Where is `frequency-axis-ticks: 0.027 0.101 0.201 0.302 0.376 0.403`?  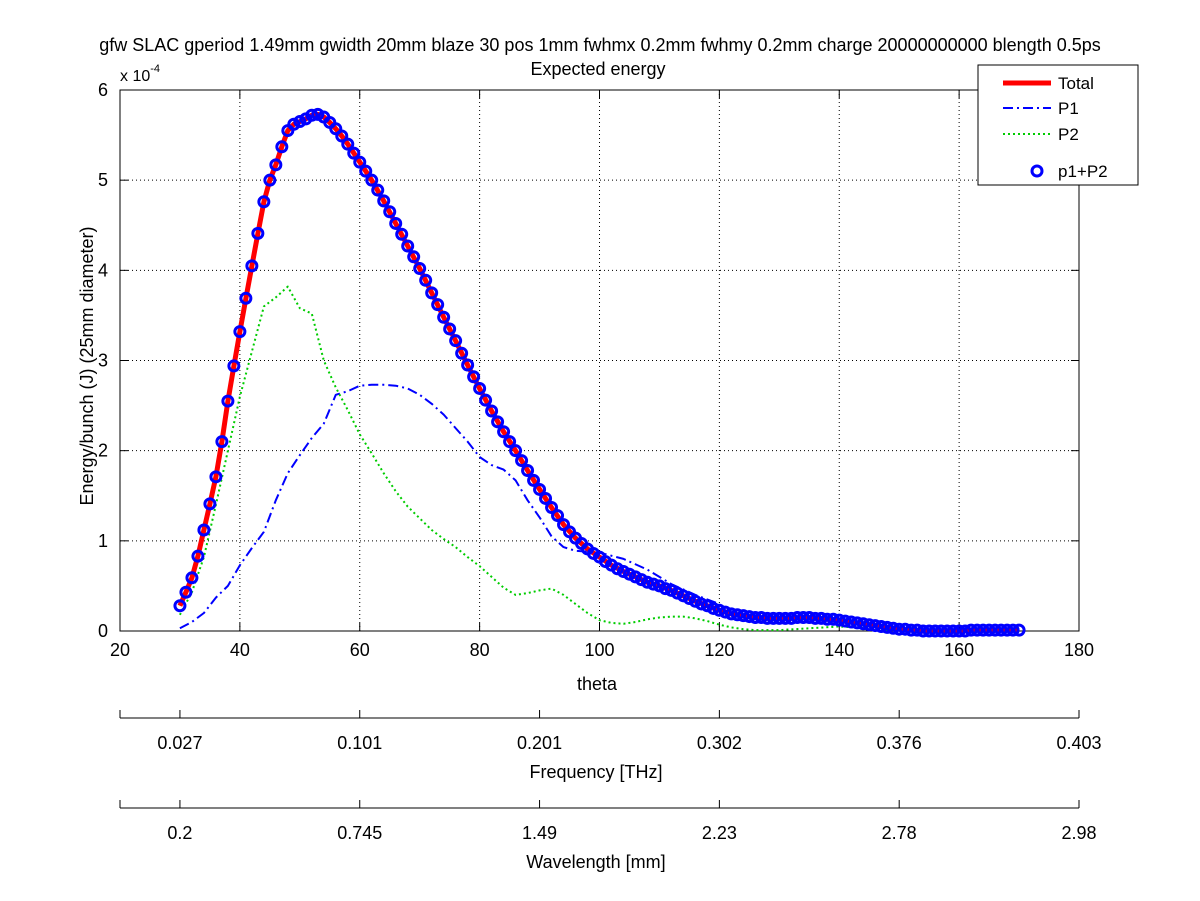 frequency-axis-ticks: 0.027 0.101 0.201 0.302 0.376 0.403 is located at coordinates (610, 731).